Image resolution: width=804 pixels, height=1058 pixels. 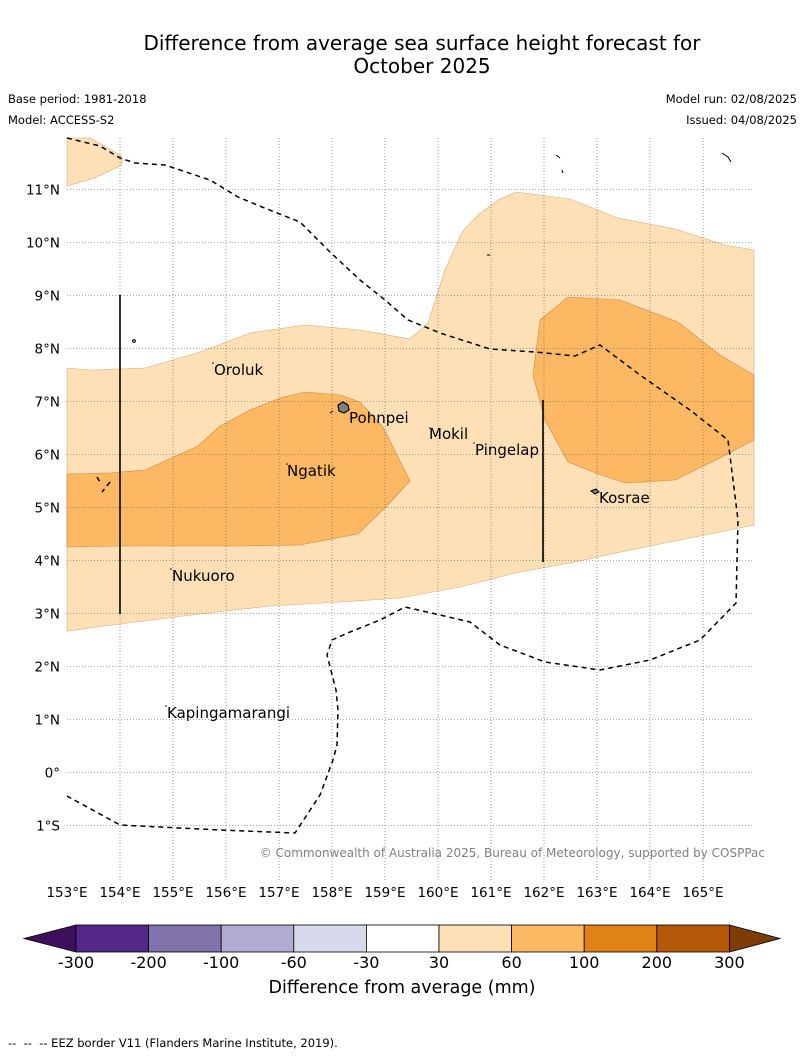 What do you see at coordinates (331, 893) in the screenshot?
I see `longitude-label: 158°E` at bounding box center [331, 893].